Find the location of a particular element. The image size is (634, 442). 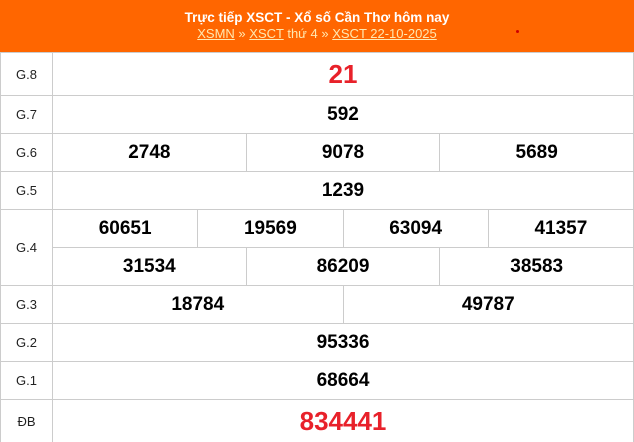

special-prize-number: 834441 is located at coordinates (343, 420).